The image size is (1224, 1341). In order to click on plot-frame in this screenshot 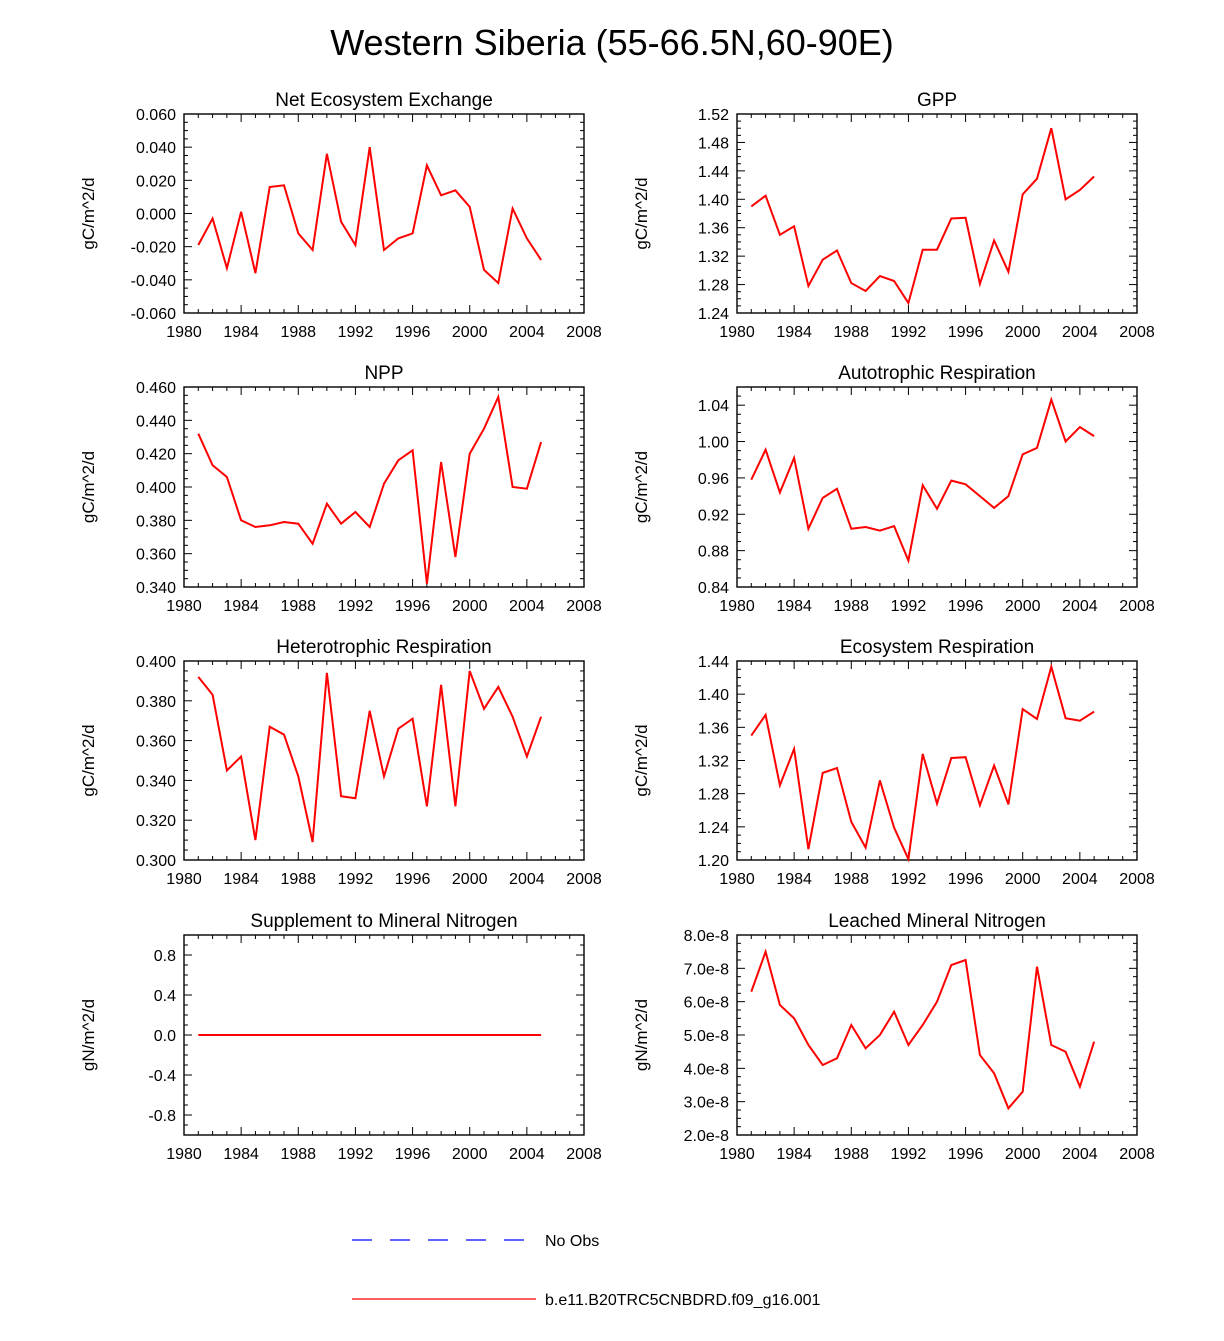, I will do `click(937, 1035)`.